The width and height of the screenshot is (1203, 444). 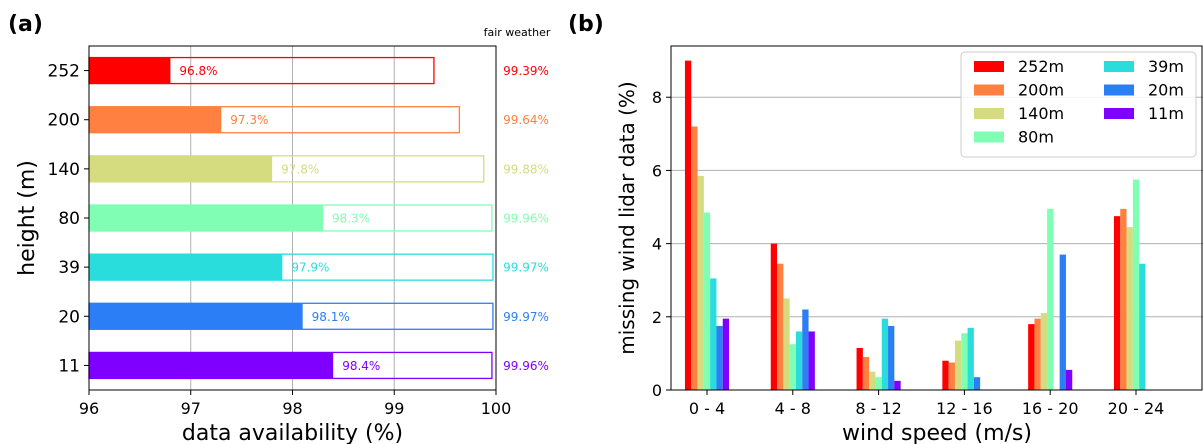 What do you see at coordinates (1041, 113) in the screenshot?
I see `chart-b-legend-label: 140m` at bounding box center [1041, 113].